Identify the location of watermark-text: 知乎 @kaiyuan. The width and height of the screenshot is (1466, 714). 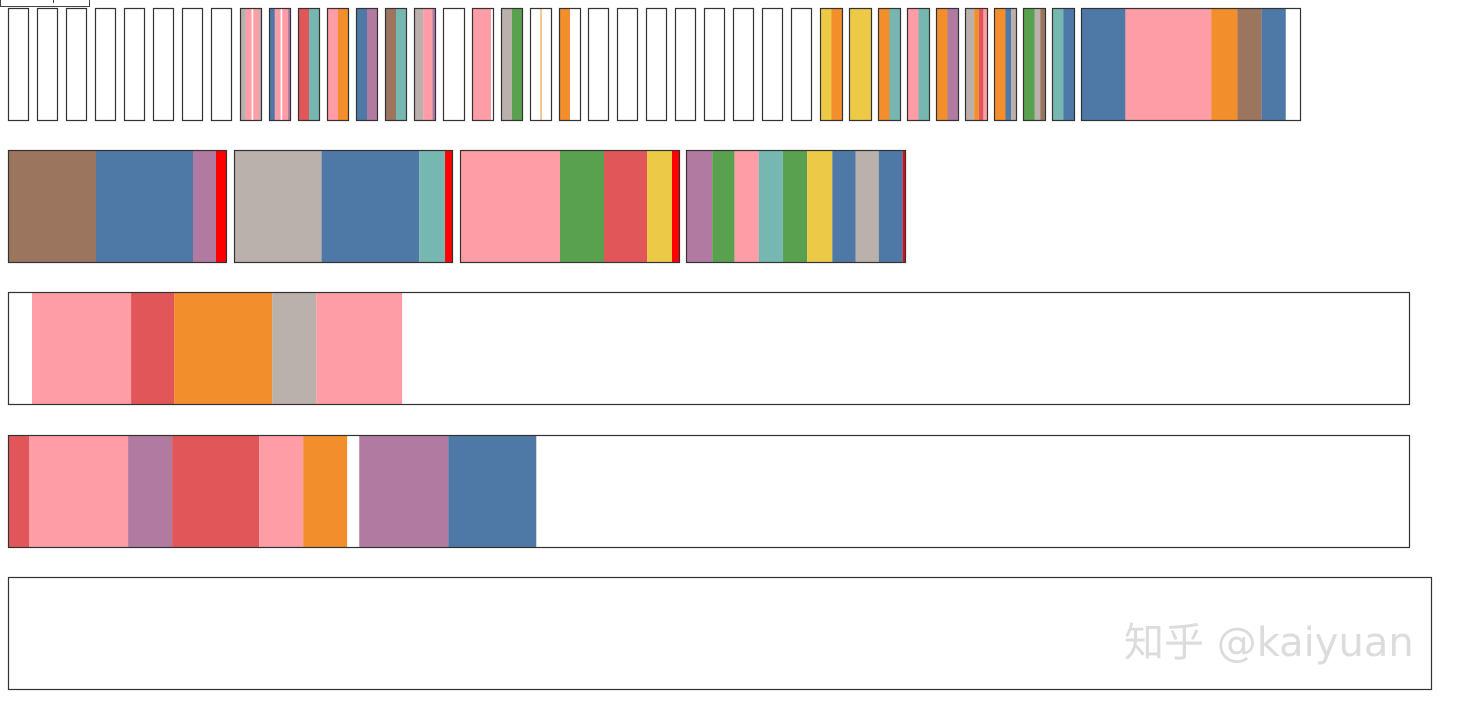
(1269, 643).